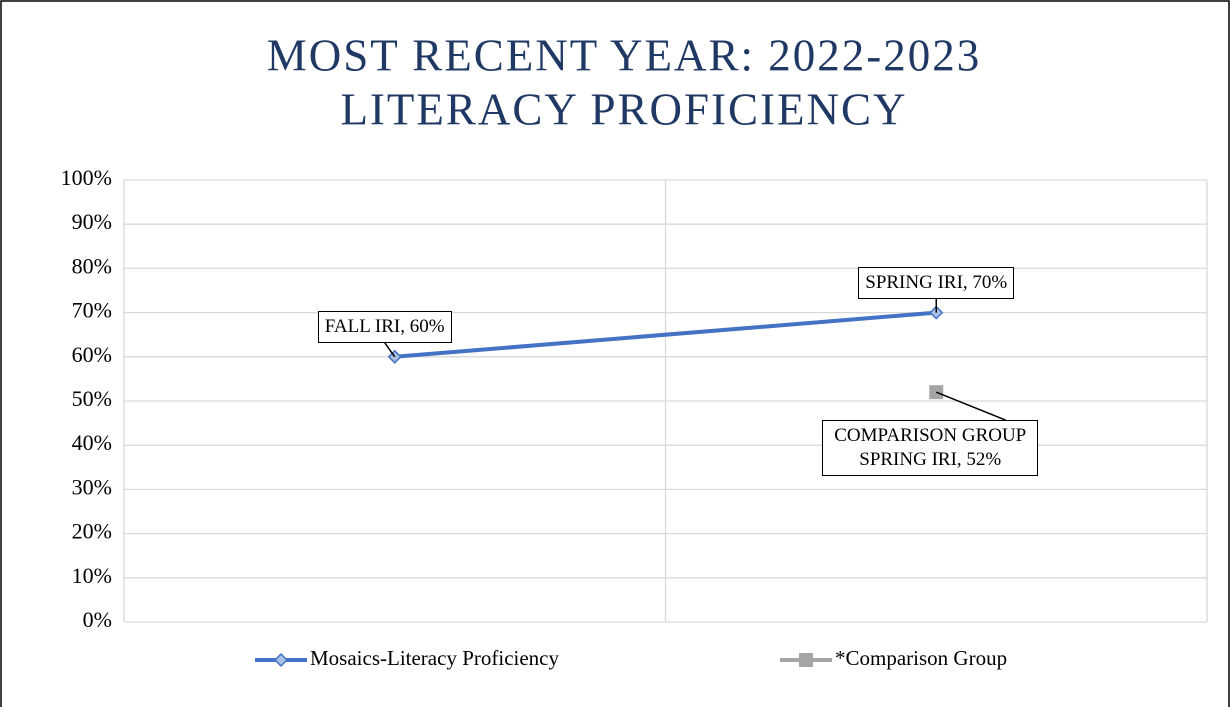  Describe the element at coordinates (92, 486) in the screenshot. I see `y-tick-label: 30%` at that location.